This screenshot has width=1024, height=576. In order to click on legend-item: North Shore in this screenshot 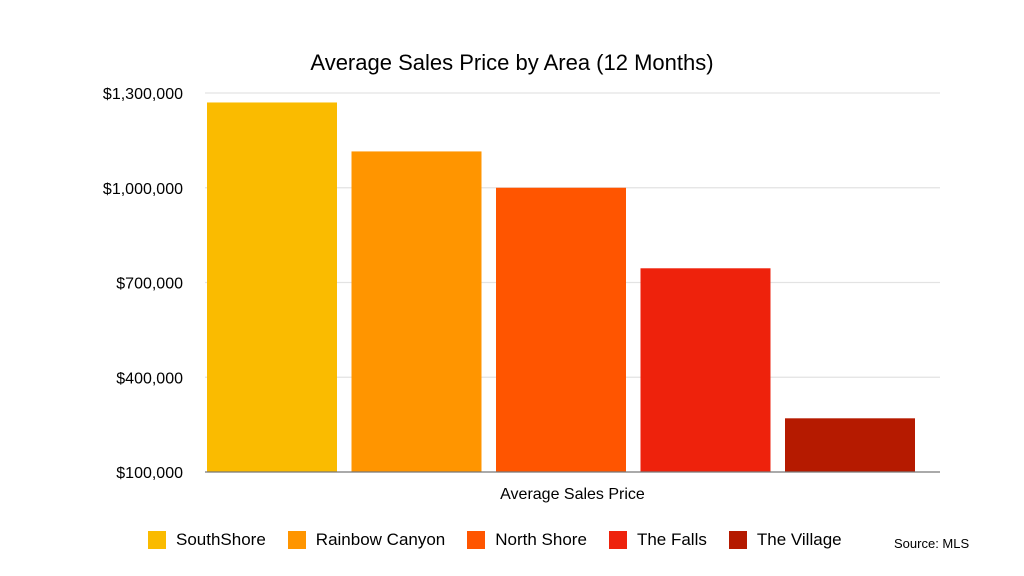, I will do `click(527, 540)`.